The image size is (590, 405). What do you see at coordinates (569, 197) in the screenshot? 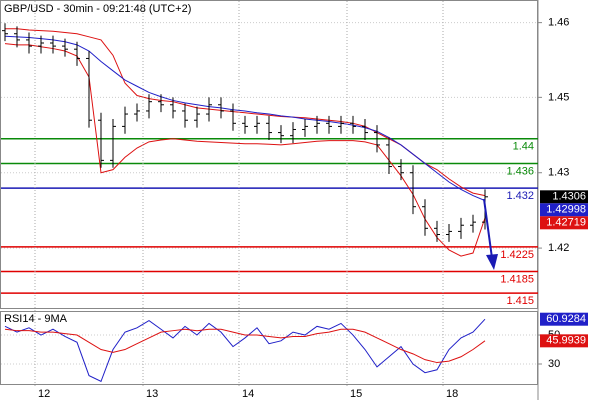
I see `last-value-label: 1.4306` at bounding box center [569, 197].